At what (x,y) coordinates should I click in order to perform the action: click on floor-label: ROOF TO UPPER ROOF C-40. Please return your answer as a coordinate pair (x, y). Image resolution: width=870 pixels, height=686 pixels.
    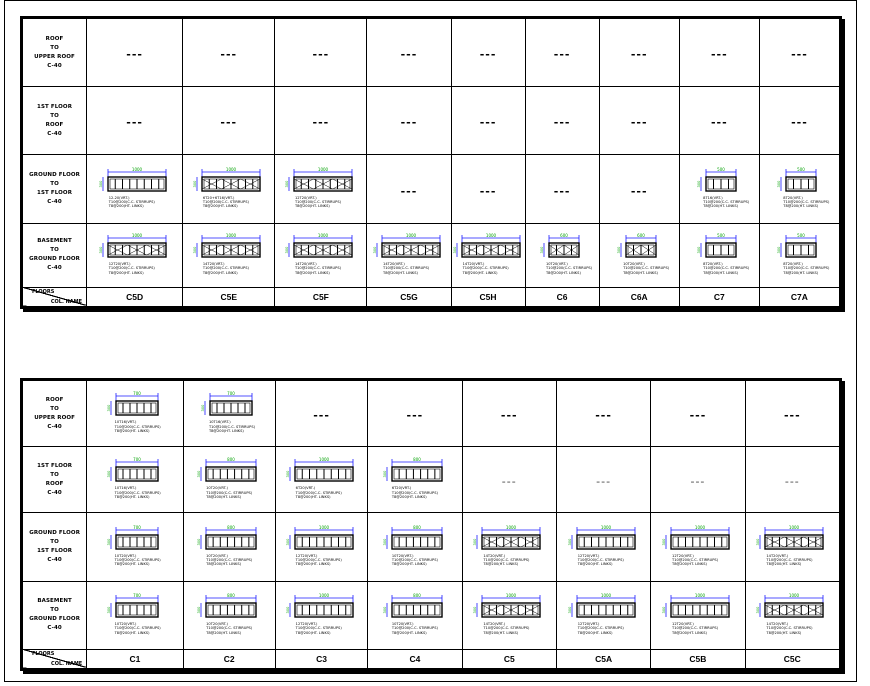
    Looking at the image, I should click on (54, 413).